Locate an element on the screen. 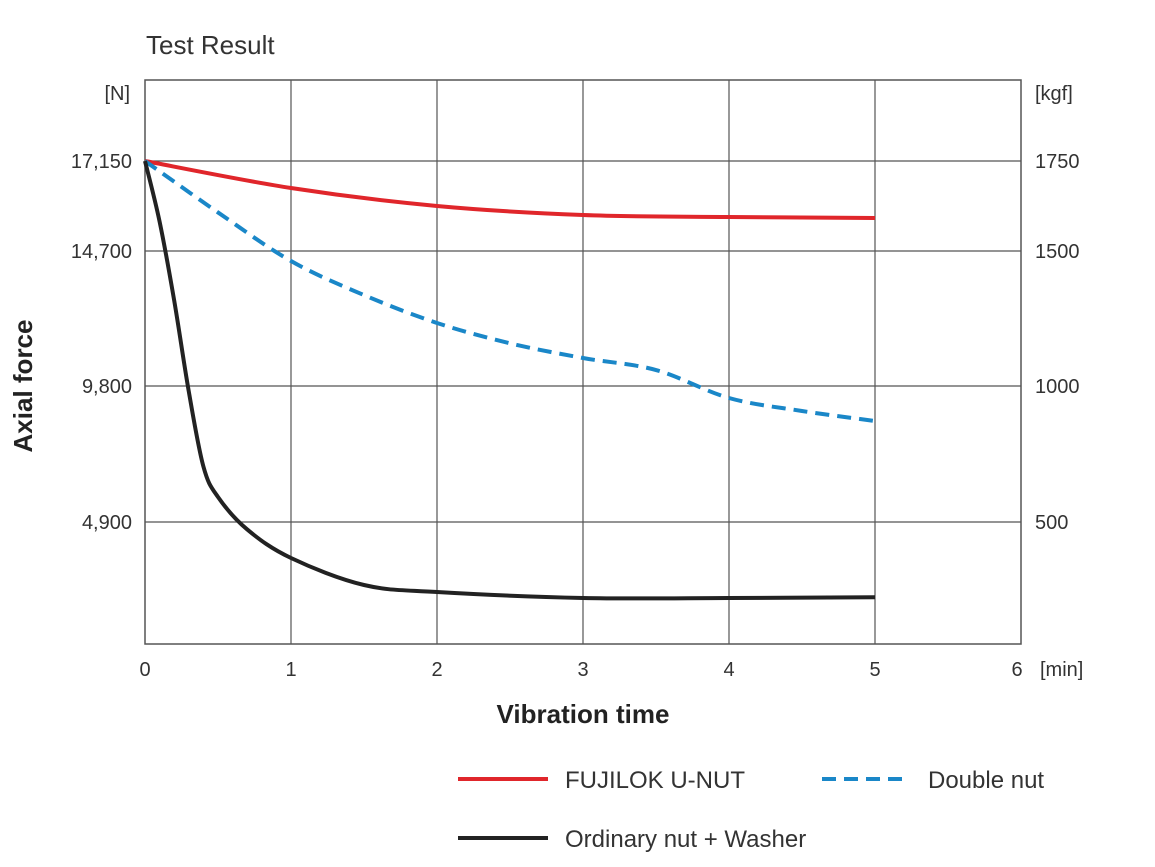 The image size is (1155, 867). legend-label-double-nut: Double nut is located at coordinates (986, 780).